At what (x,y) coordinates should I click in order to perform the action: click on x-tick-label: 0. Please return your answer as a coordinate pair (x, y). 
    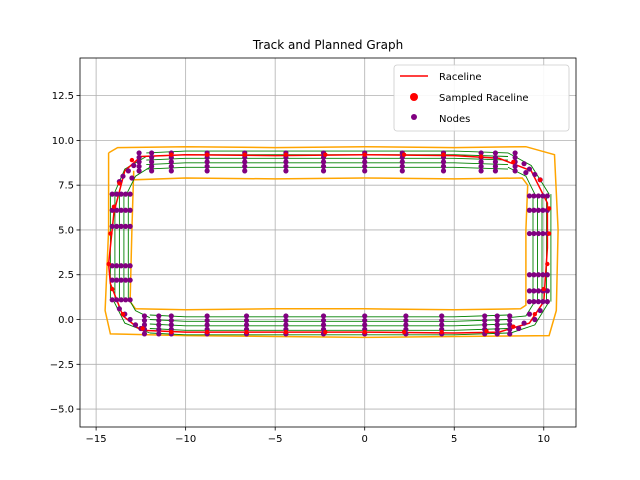
    Looking at the image, I should click on (365, 439).